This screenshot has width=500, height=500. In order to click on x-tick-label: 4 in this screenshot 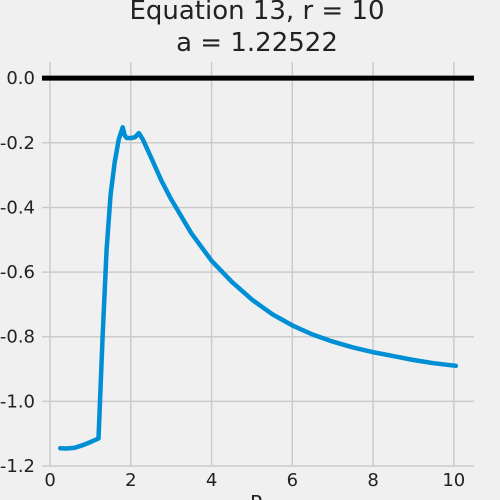, I will do `click(211, 480)`.